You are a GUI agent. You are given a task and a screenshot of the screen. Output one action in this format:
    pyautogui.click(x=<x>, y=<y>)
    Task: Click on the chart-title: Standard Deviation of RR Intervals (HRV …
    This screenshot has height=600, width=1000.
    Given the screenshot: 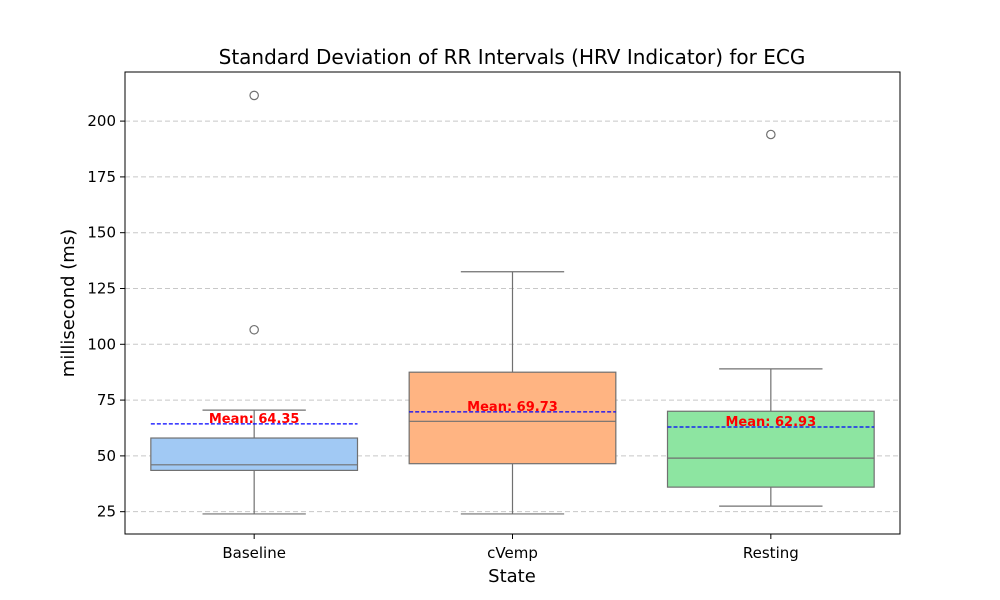 What is the action you would take?
    pyautogui.click(x=512, y=57)
    